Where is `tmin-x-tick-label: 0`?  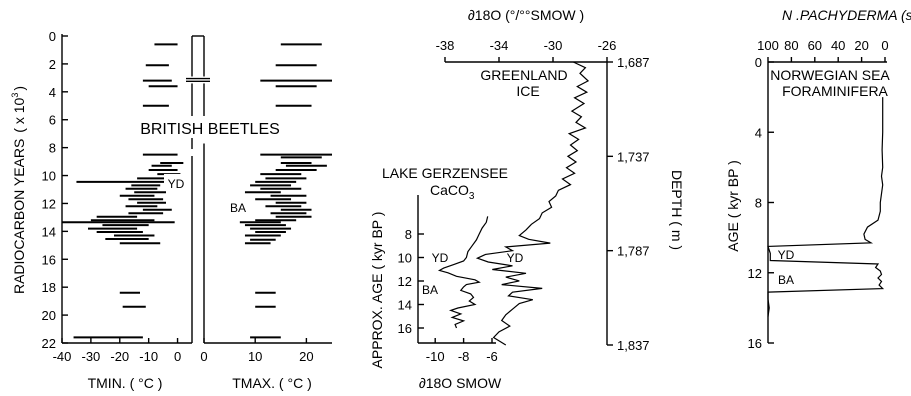
tmin-x-tick-label: 0 is located at coordinates (177, 356).